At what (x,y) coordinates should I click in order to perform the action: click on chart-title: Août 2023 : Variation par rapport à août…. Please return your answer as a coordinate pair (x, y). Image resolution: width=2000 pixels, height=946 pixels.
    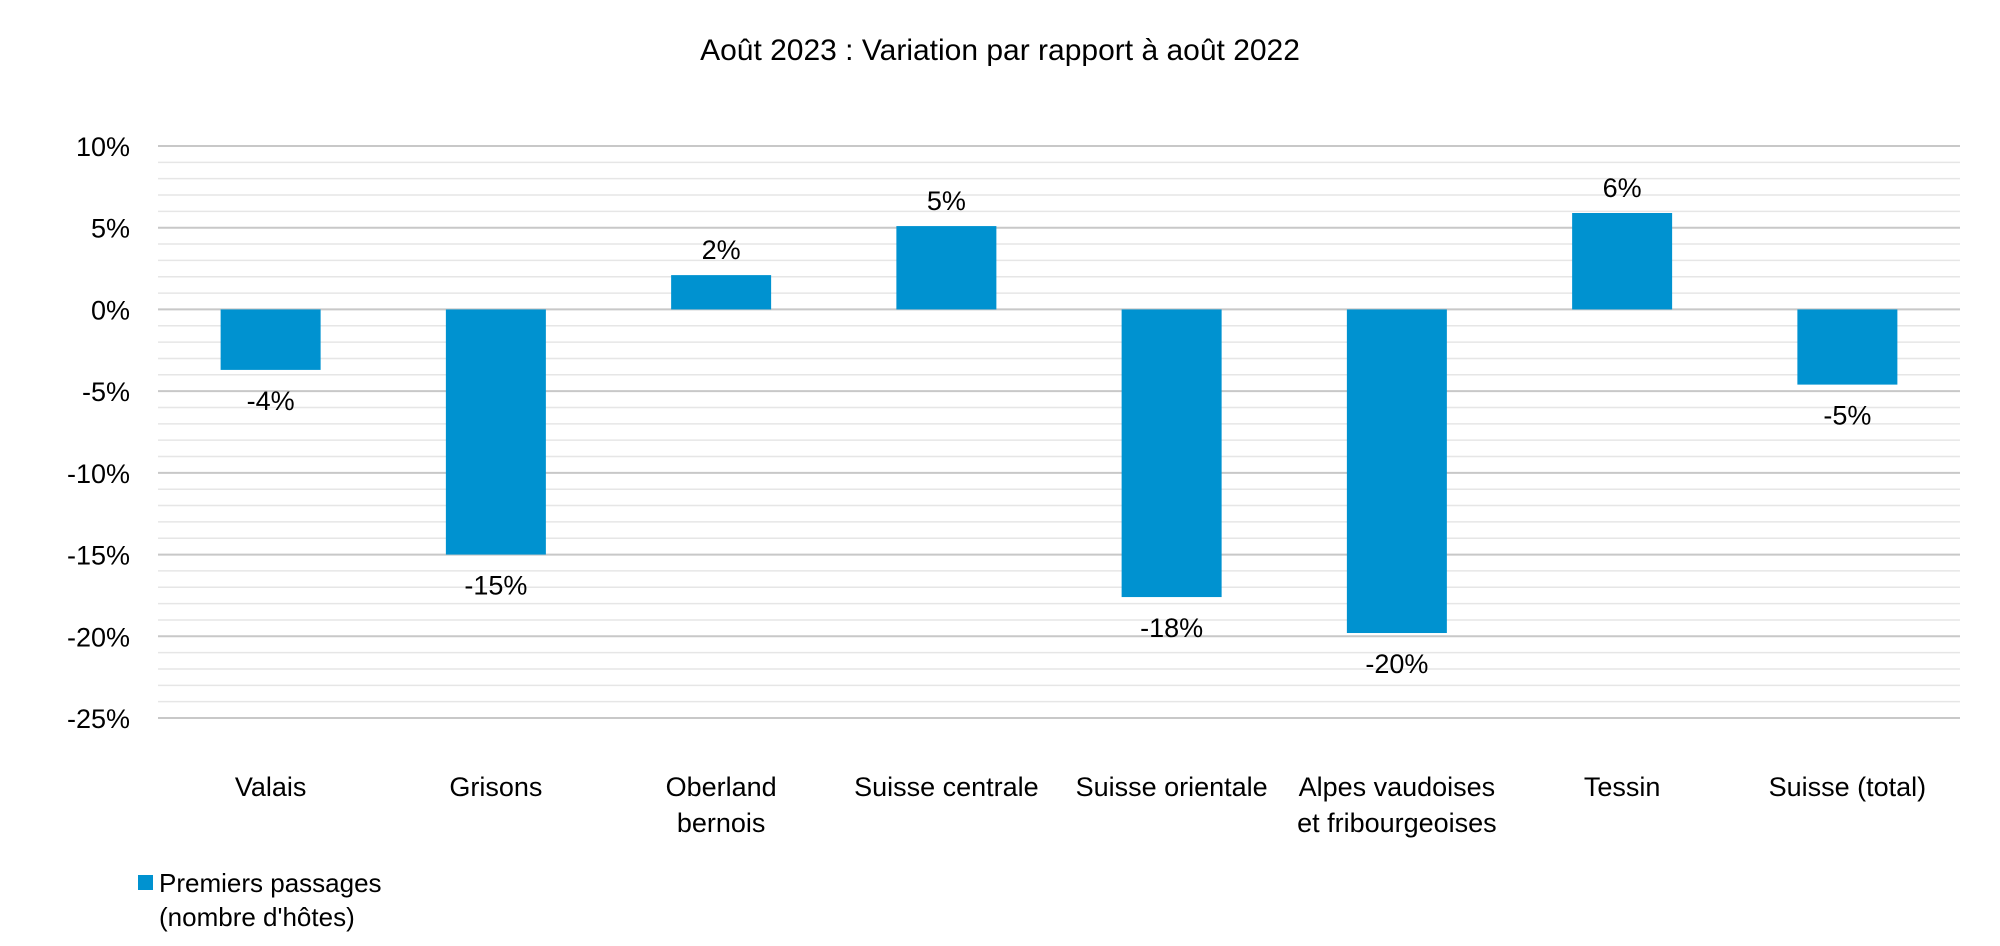
    Looking at the image, I should click on (1000, 50).